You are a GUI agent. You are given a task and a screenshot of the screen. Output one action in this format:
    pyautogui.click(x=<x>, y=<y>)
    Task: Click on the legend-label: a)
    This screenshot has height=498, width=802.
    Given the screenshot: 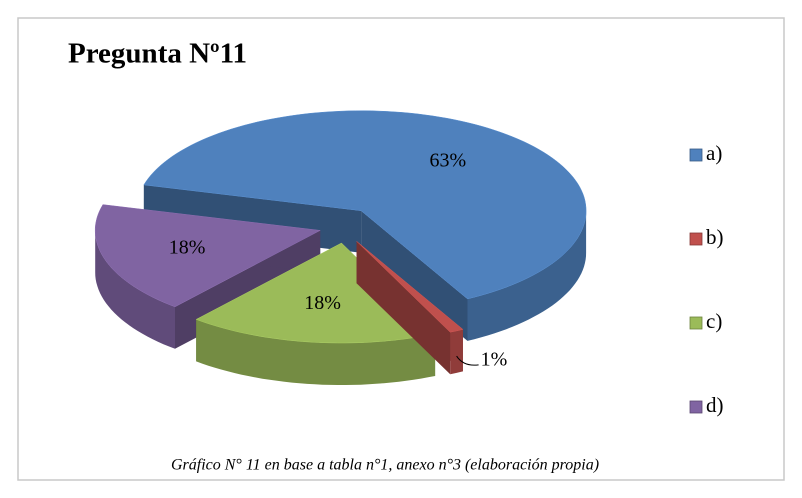 What is the action you would take?
    pyautogui.click(x=714, y=153)
    